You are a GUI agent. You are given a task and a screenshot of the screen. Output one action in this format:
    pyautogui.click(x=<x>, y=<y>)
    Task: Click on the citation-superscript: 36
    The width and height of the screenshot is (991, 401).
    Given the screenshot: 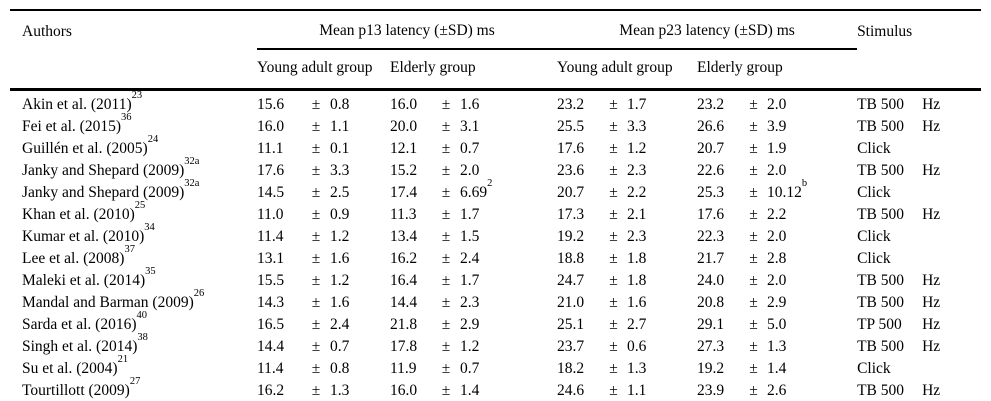 What is the action you would take?
    pyautogui.click(x=126, y=117)
    